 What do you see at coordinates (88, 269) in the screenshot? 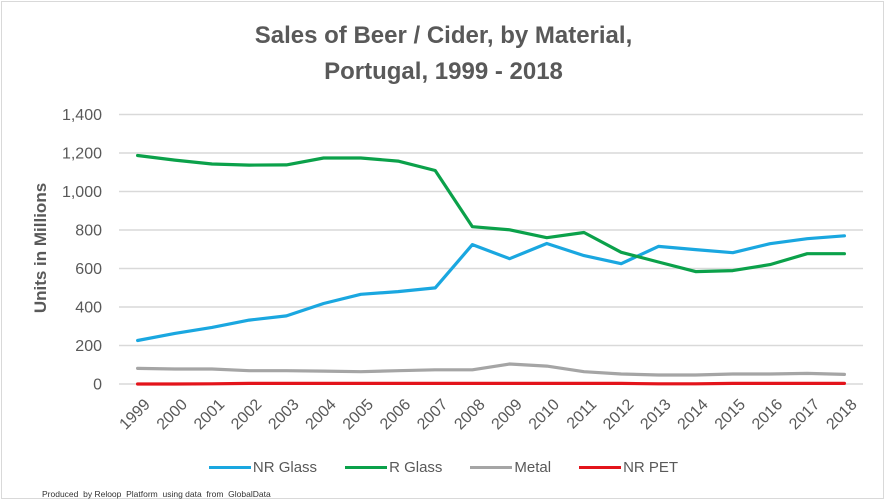
I see `y-tick-label: 600` at bounding box center [88, 269].